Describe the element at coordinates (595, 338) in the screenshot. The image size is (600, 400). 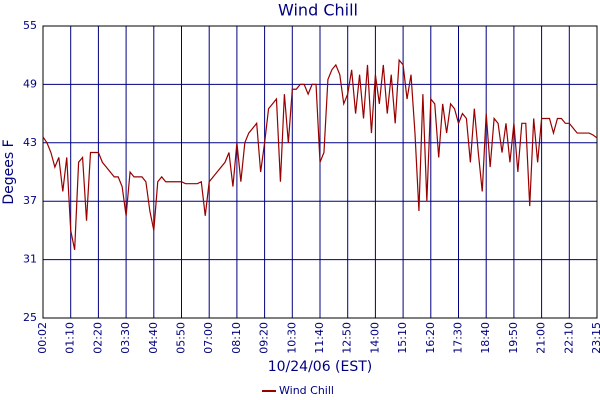
I see `x-tick-label: 23:15` at that location.